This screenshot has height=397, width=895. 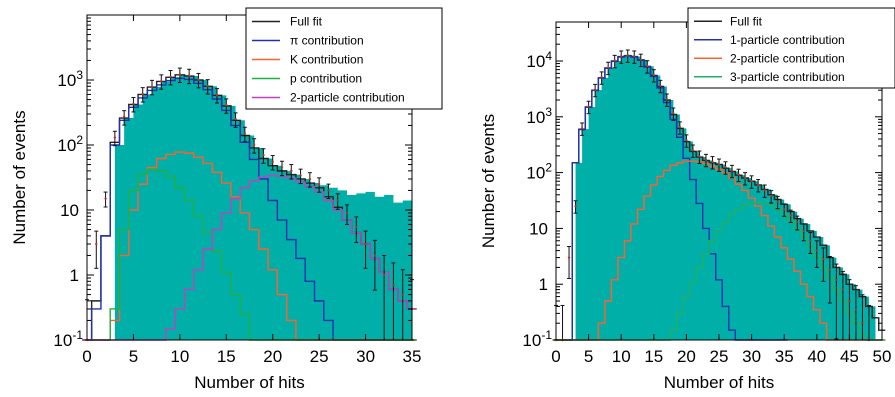 I want to click on y-tick-label: 1, so click(x=543, y=284).